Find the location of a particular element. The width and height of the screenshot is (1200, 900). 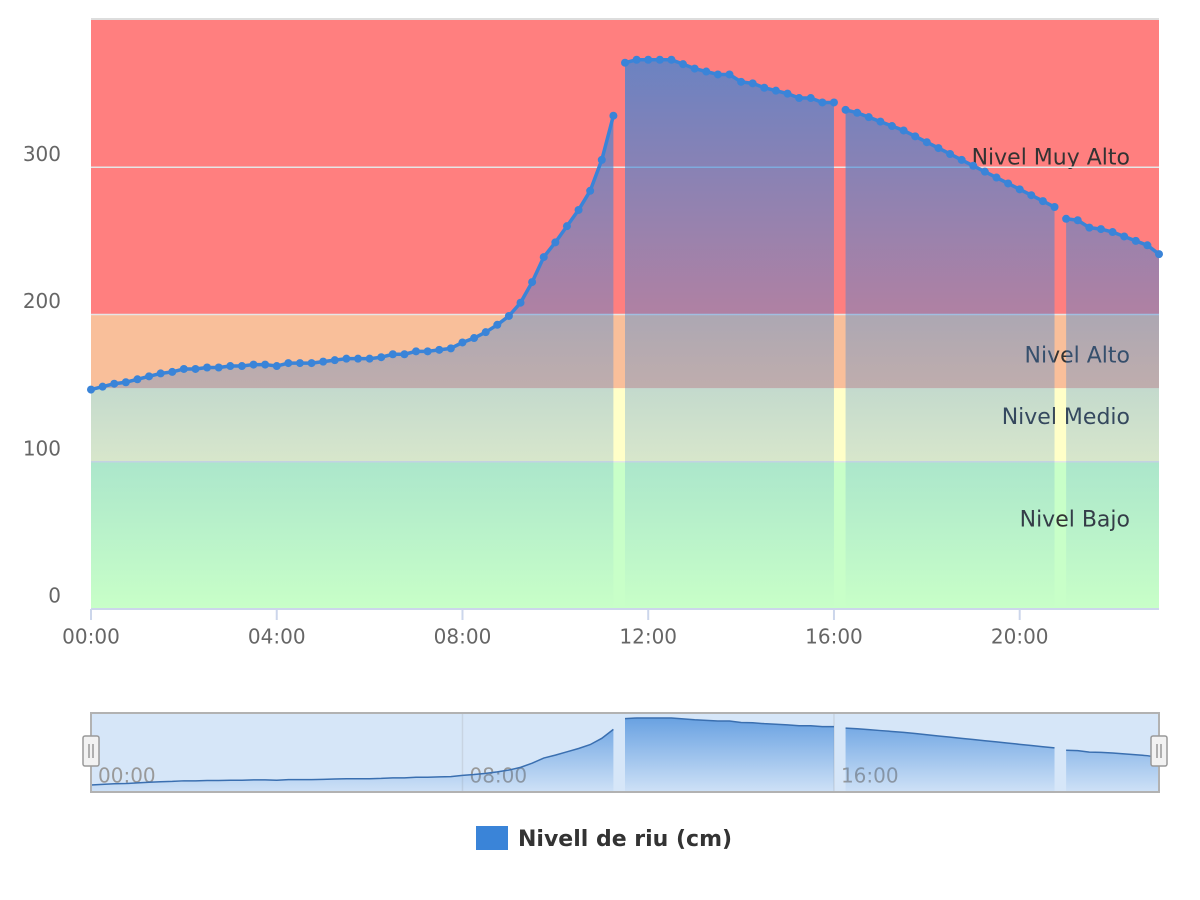

y-tick-label: 0 is located at coordinates (54, 596).